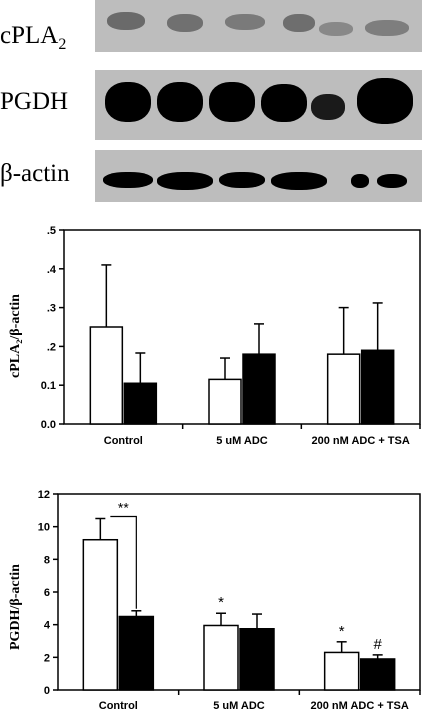 The height and width of the screenshot is (717, 434). Describe the element at coordinates (44, 528) in the screenshot. I see `chart2-y-tick-label: 10` at that location.